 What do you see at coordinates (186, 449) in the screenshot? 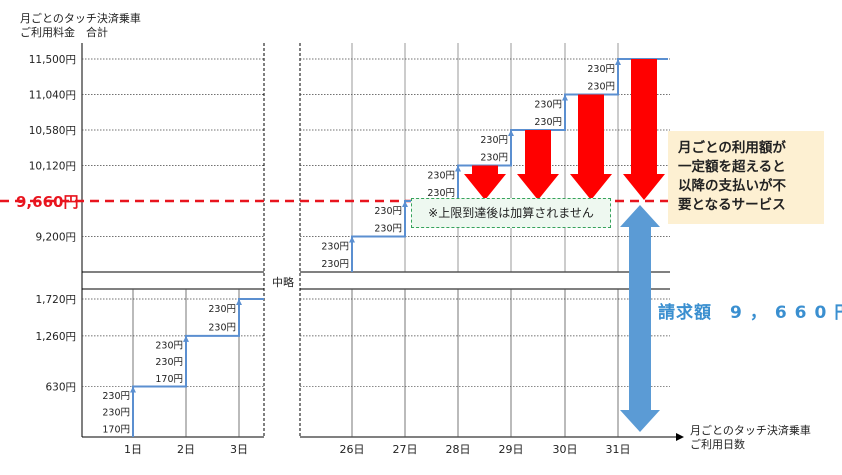
I see `x-tick-label: 2日` at bounding box center [186, 449].